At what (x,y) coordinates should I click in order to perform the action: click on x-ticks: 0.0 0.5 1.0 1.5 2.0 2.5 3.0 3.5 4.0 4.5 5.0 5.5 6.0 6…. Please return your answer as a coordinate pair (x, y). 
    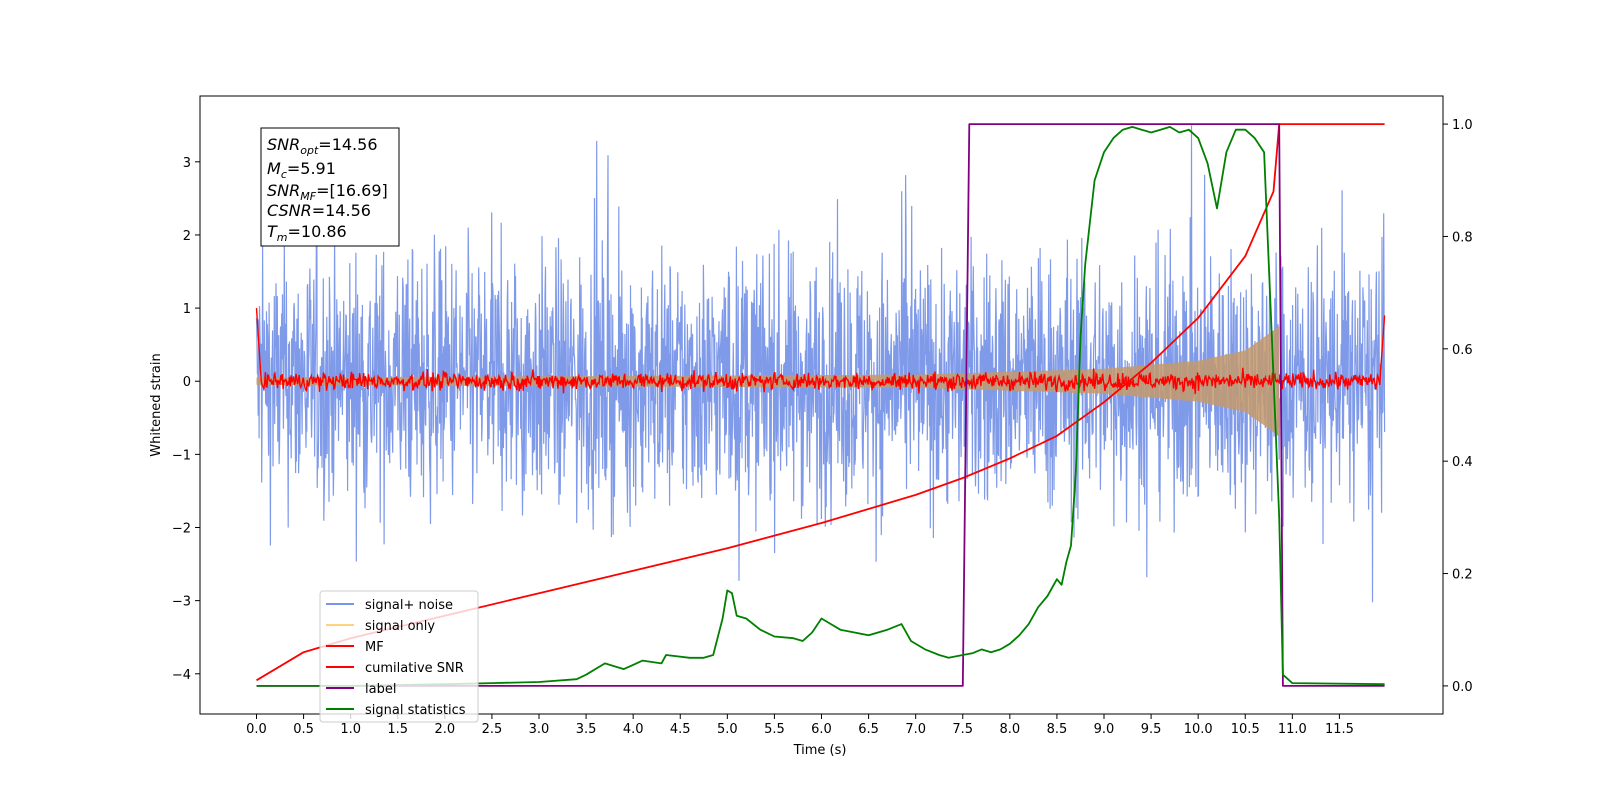
    Looking at the image, I should click on (800, 725).